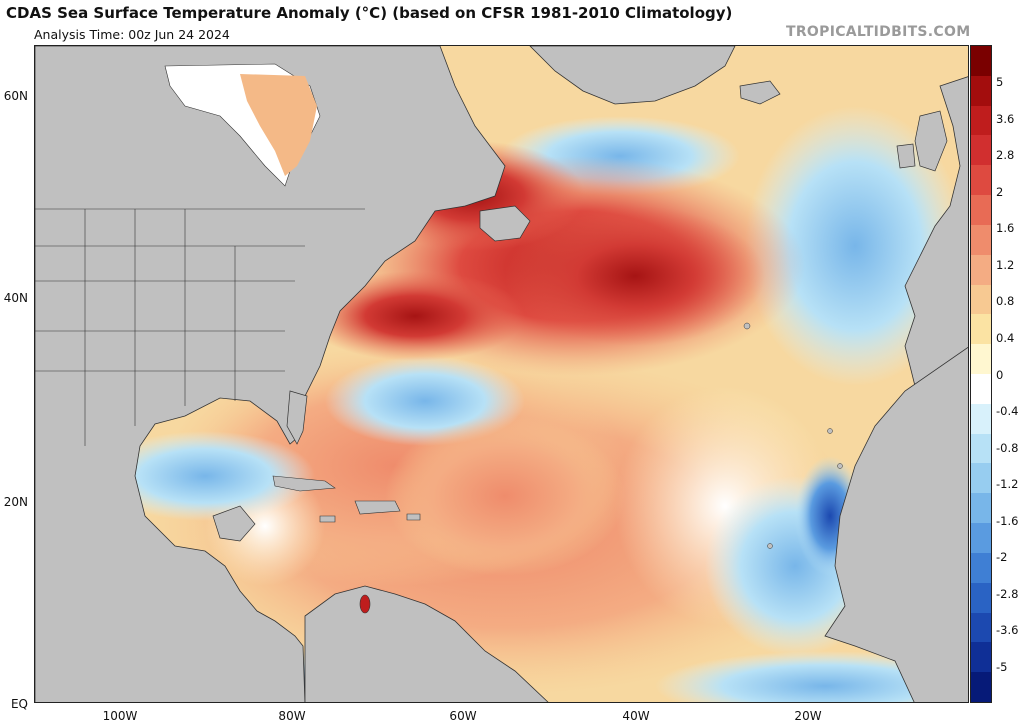  I want to click on colorbar-label: -0.8, so click(1007, 447).